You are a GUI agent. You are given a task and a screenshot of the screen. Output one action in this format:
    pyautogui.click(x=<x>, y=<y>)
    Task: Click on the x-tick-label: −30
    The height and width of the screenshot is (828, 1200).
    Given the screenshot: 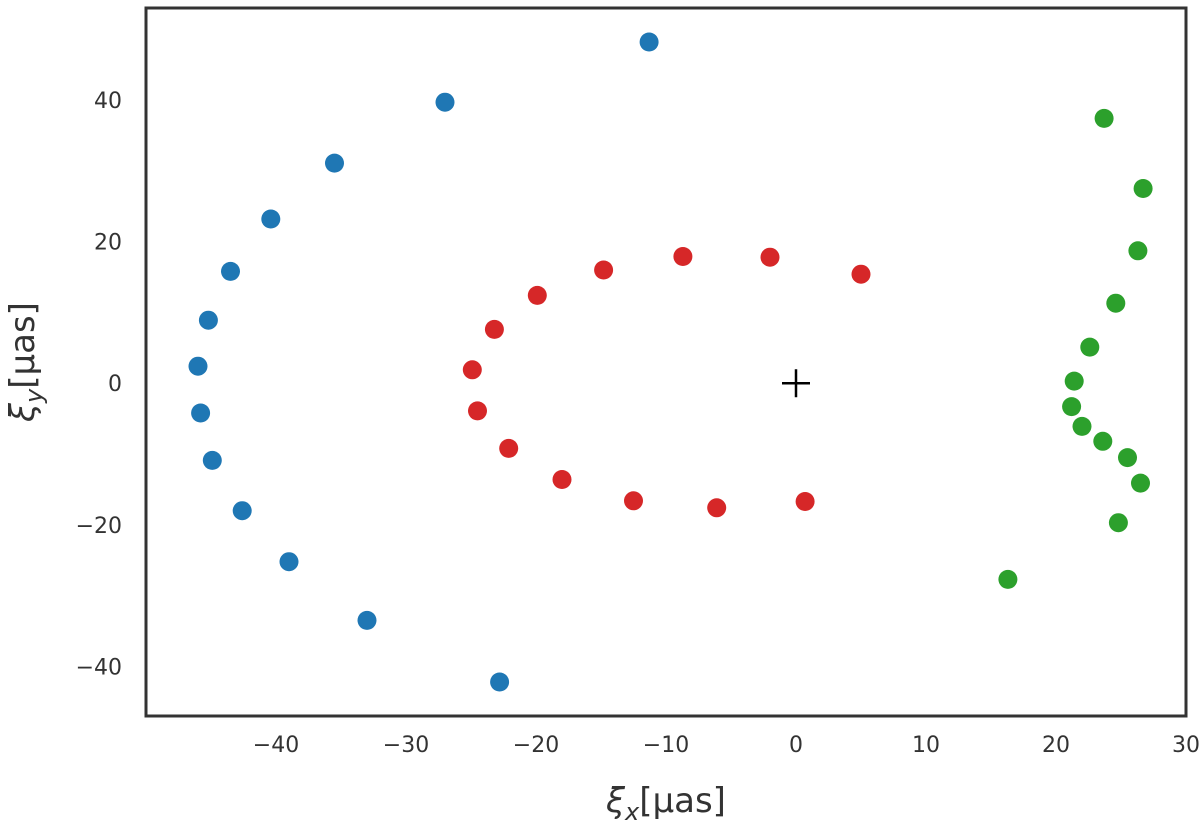 What is the action you would take?
    pyautogui.click(x=406, y=745)
    